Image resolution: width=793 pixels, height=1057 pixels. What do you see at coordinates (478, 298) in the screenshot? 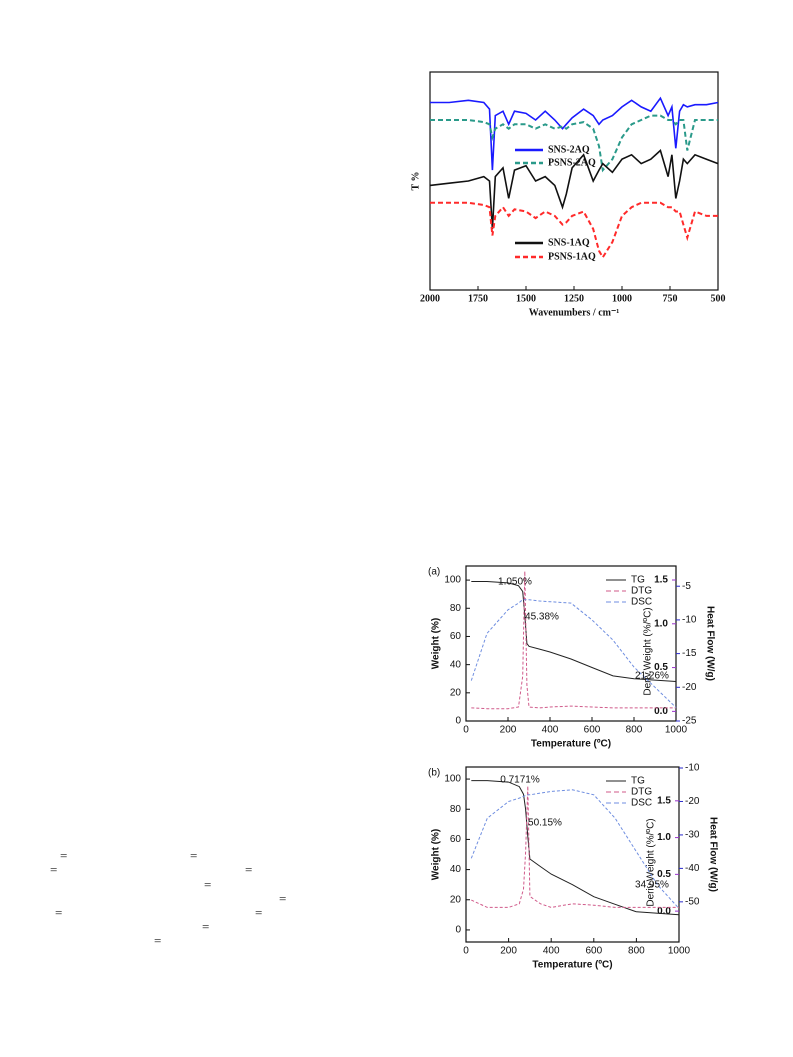
I see `x-tick-label: 1750` at bounding box center [478, 298].